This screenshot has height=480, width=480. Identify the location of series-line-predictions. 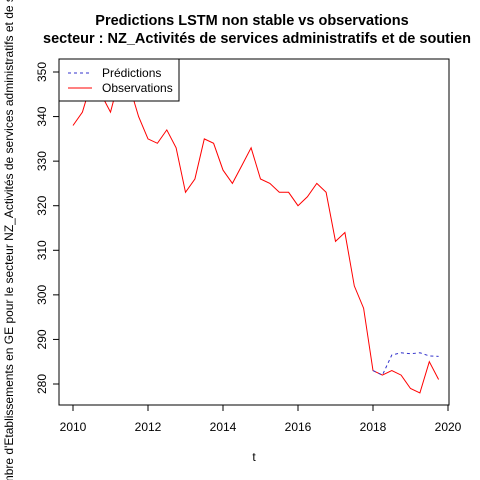
(405, 364).